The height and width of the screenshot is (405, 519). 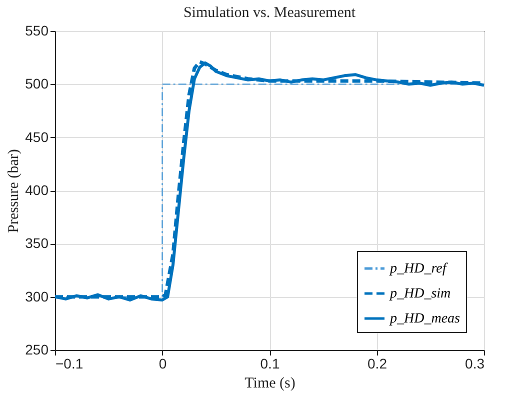 I want to click on legend-label: p_HD_ref, so click(x=418, y=269).